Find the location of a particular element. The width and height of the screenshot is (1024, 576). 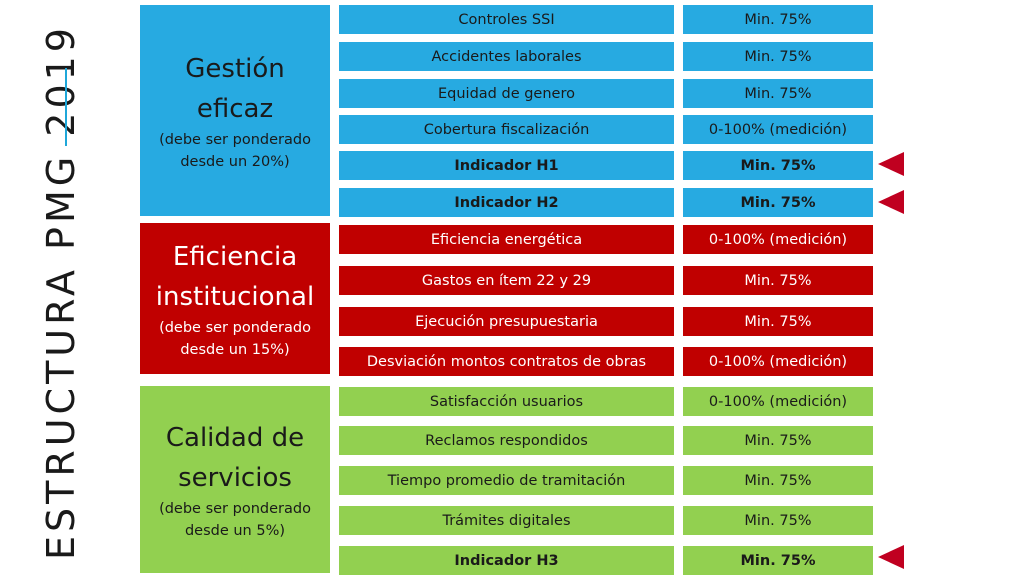

accent-line is located at coordinates (66, 107).